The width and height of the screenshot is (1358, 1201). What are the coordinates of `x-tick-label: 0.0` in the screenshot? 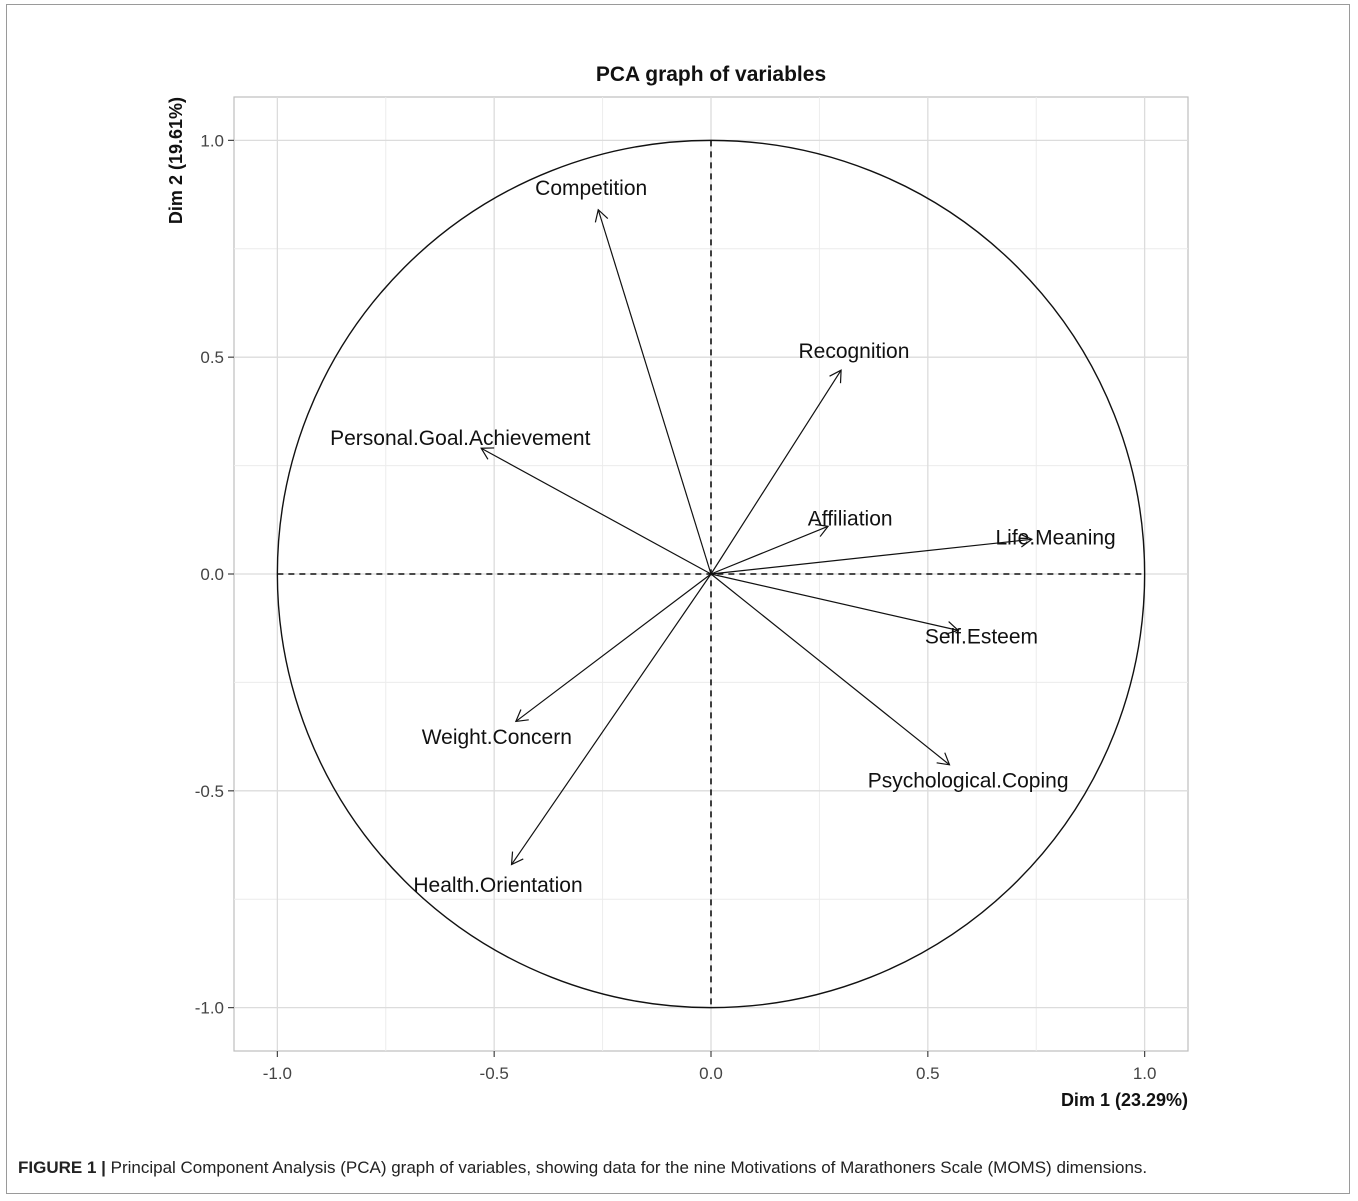 It's located at (711, 1073).